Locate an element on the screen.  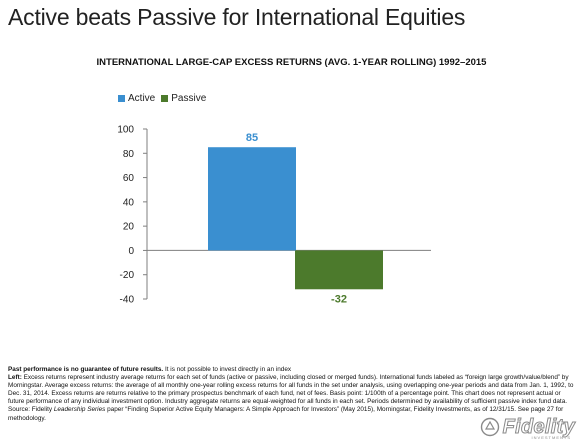
footnote-left-label: Left: is located at coordinates (15, 378).